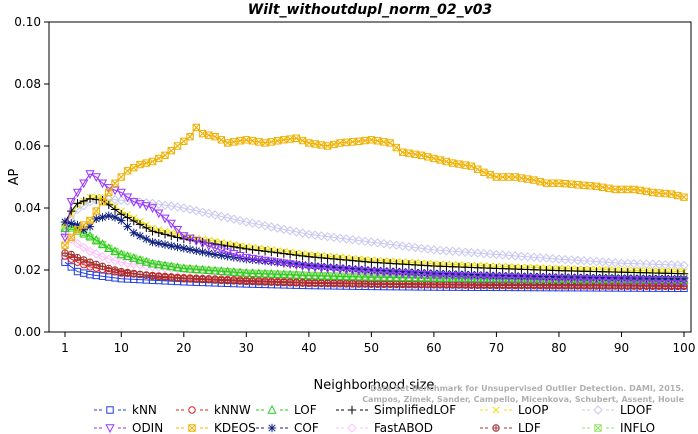 The height and width of the screenshot is (434, 698). What do you see at coordinates (598, 410) in the screenshot?
I see `legend-marker-ldof` at bounding box center [598, 410].